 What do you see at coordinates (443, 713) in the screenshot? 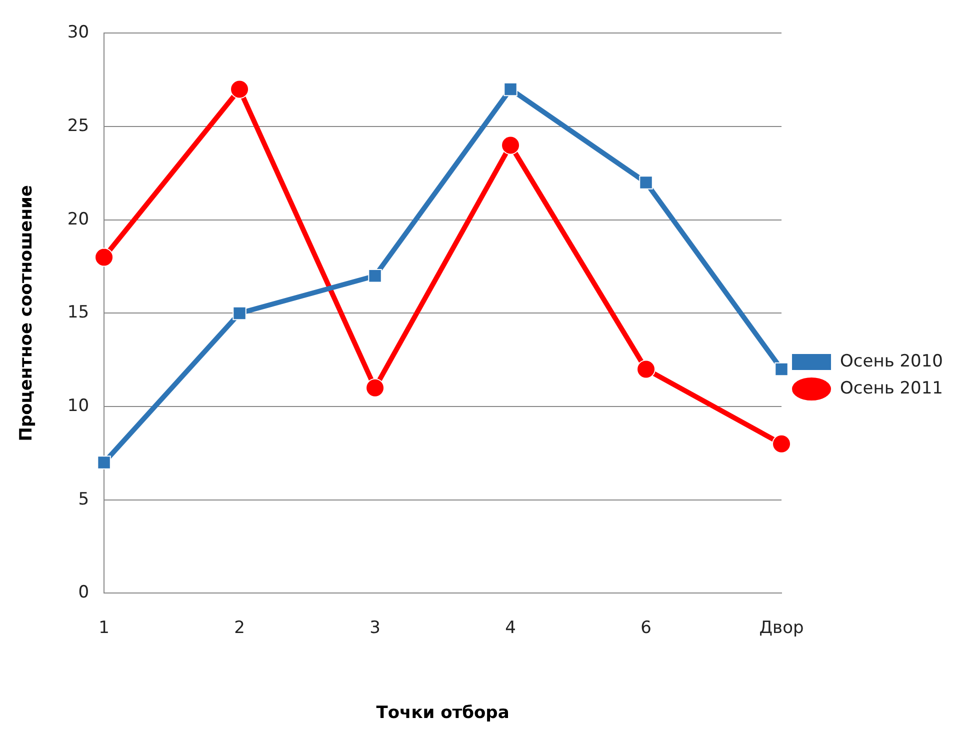
I see `x-axis-title: Точки отбора` at bounding box center [443, 713].